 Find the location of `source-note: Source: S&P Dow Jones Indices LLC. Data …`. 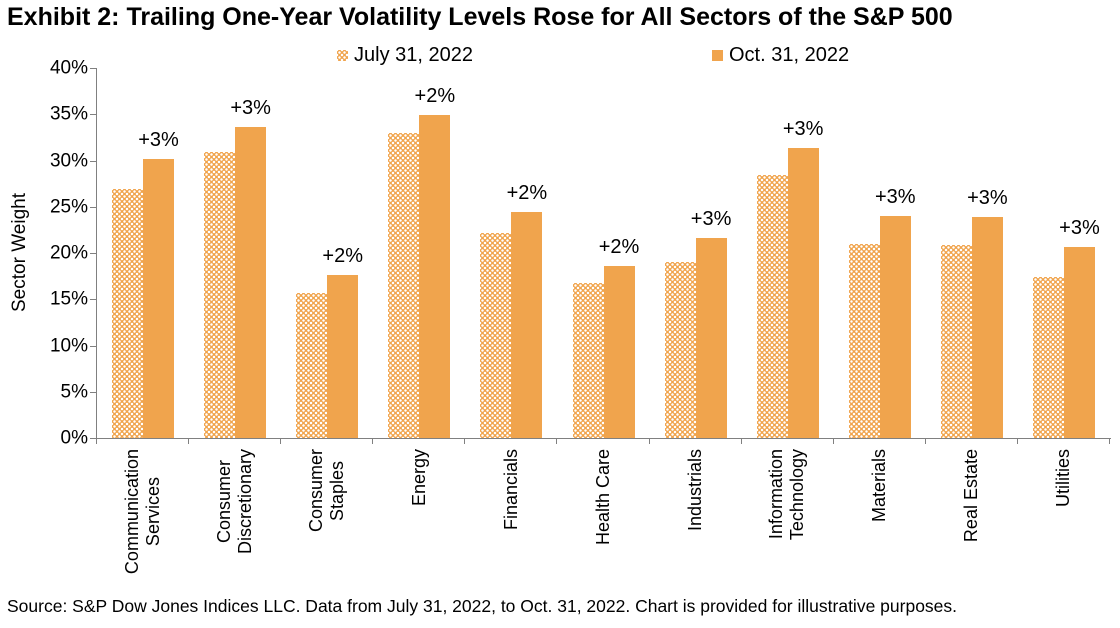

source-note: Source: S&P Dow Jones Indices LLC. Data … is located at coordinates (482, 606).